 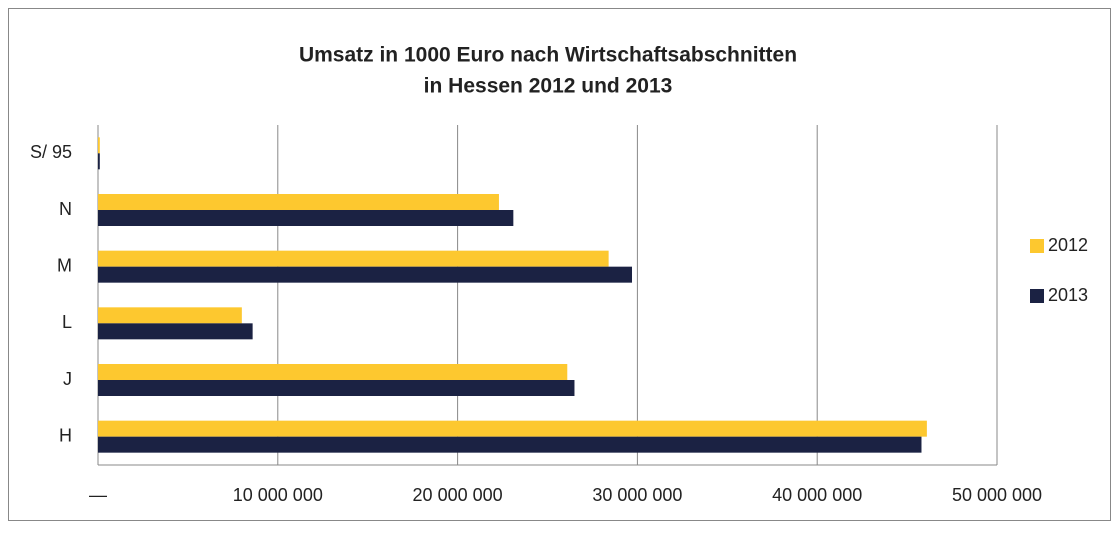 I want to click on y-tick-label: S/ 95, so click(x=51, y=152).